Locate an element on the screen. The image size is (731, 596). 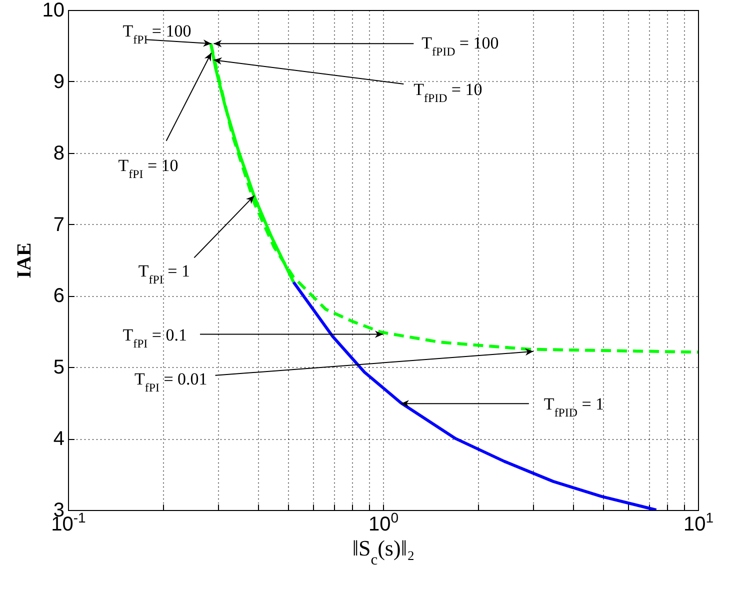
annotation: T$_{fPID}$ = 100 is located at coordinates (460, 46).